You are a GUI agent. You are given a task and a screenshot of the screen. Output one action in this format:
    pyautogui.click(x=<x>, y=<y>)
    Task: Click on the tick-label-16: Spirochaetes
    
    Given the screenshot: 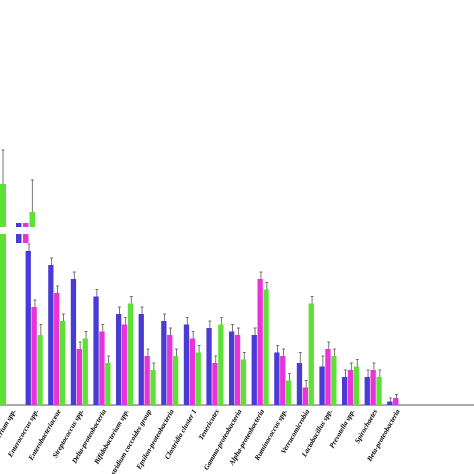 What is the action you would take?
    pyautogui.click(x=366, y=426)
    